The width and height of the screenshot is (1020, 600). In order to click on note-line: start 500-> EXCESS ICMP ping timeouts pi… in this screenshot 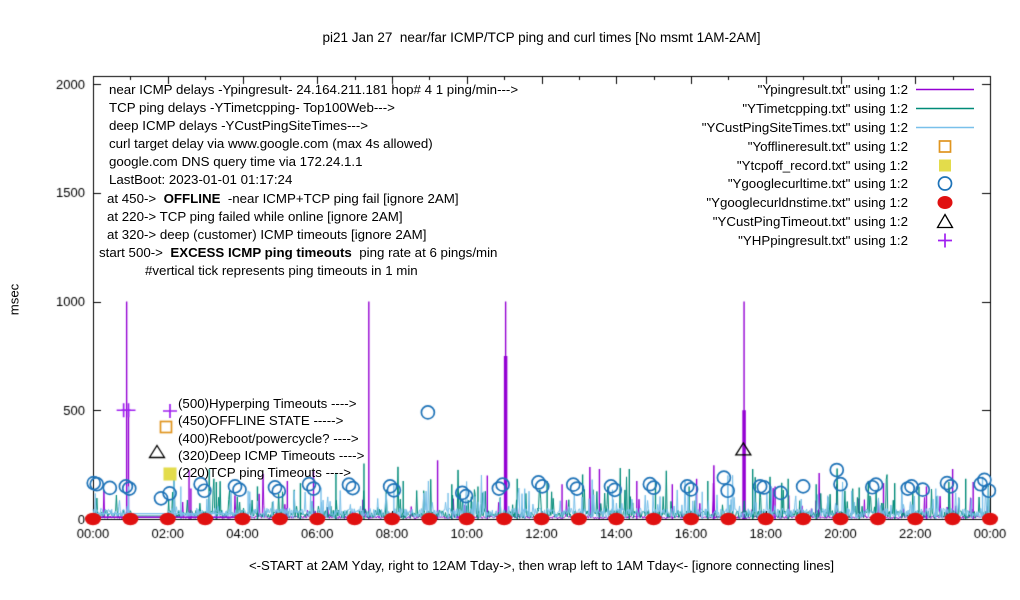, I will do `click(298, 252)`.